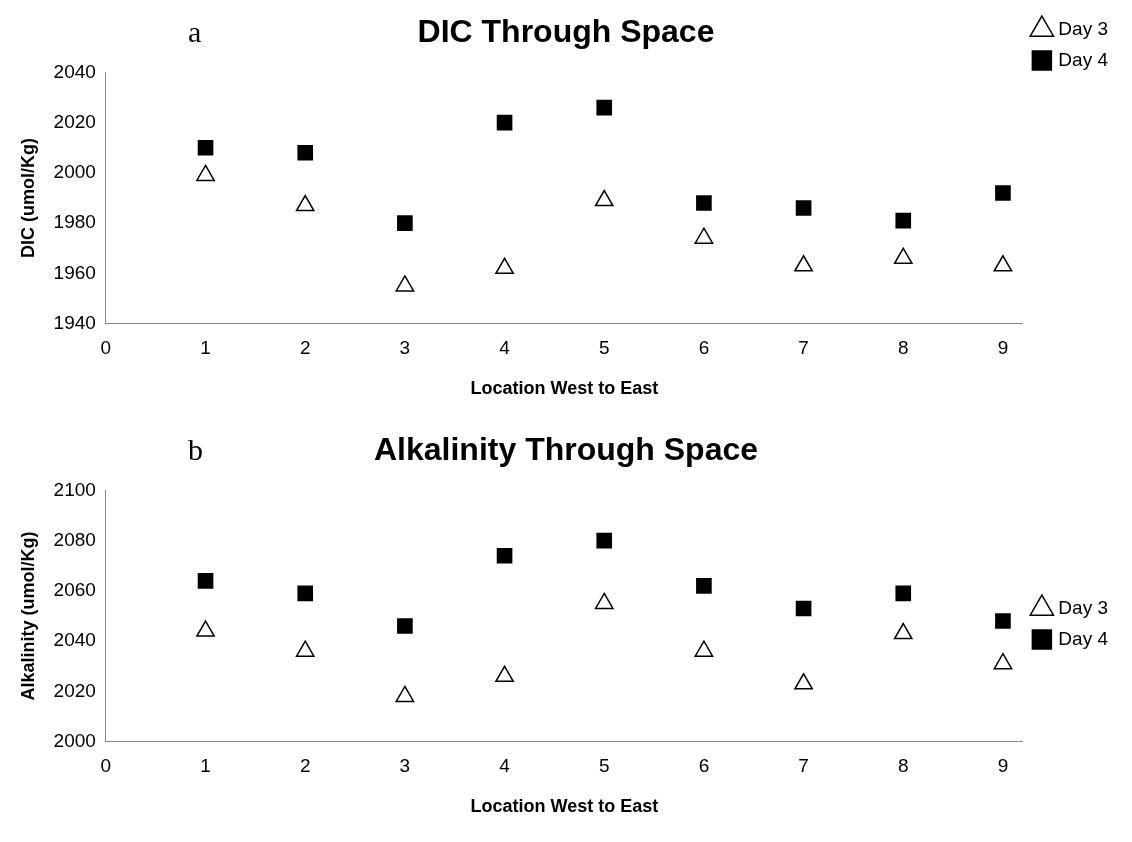 The width and height of the screenshot is (1132, 842). I want to click on chart-title: Alkalinity Through Space, so click(566, 449).